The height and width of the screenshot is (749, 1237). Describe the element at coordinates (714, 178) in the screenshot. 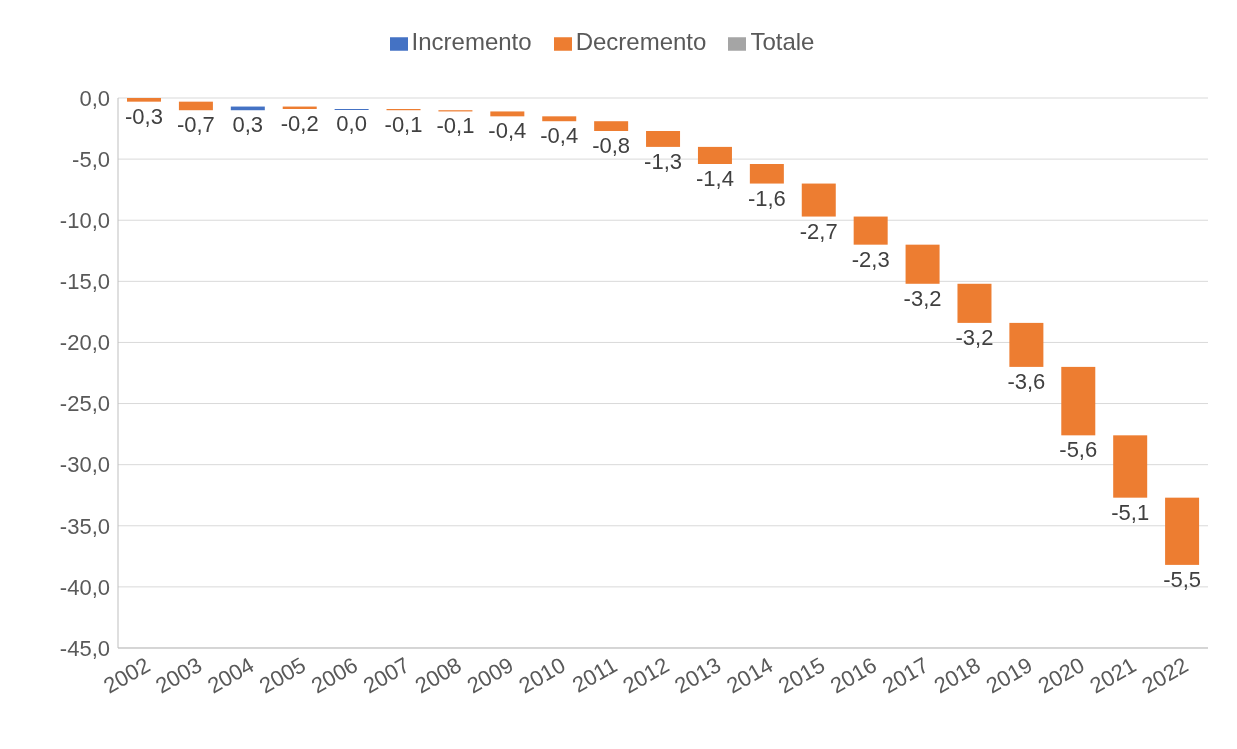

I see `data-label: -1,4` at that location.